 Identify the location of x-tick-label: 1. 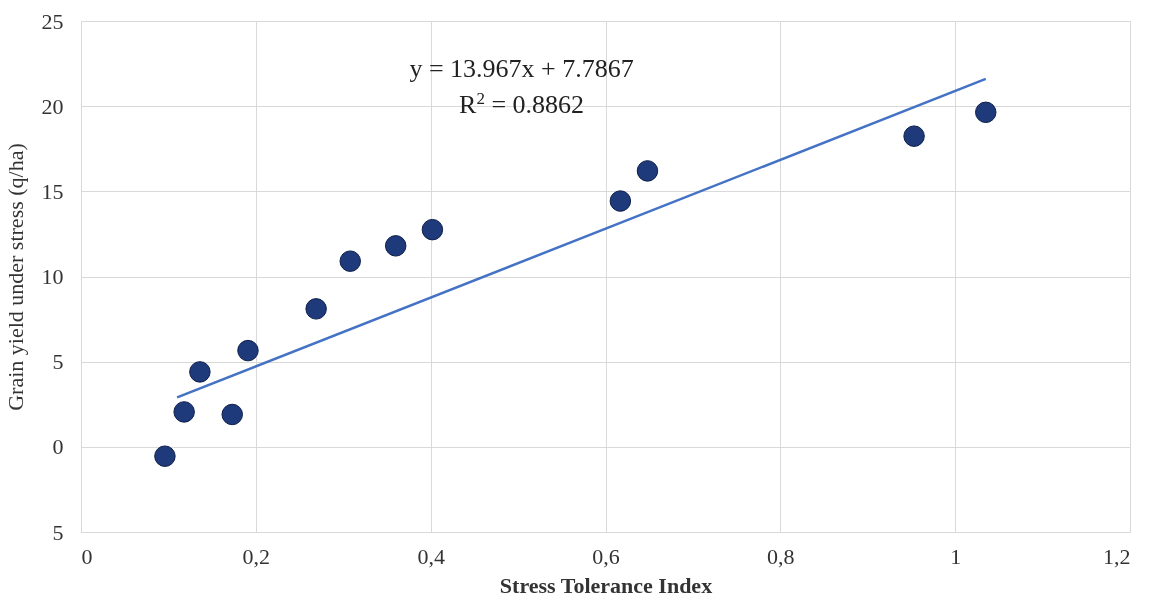
(956, 556).